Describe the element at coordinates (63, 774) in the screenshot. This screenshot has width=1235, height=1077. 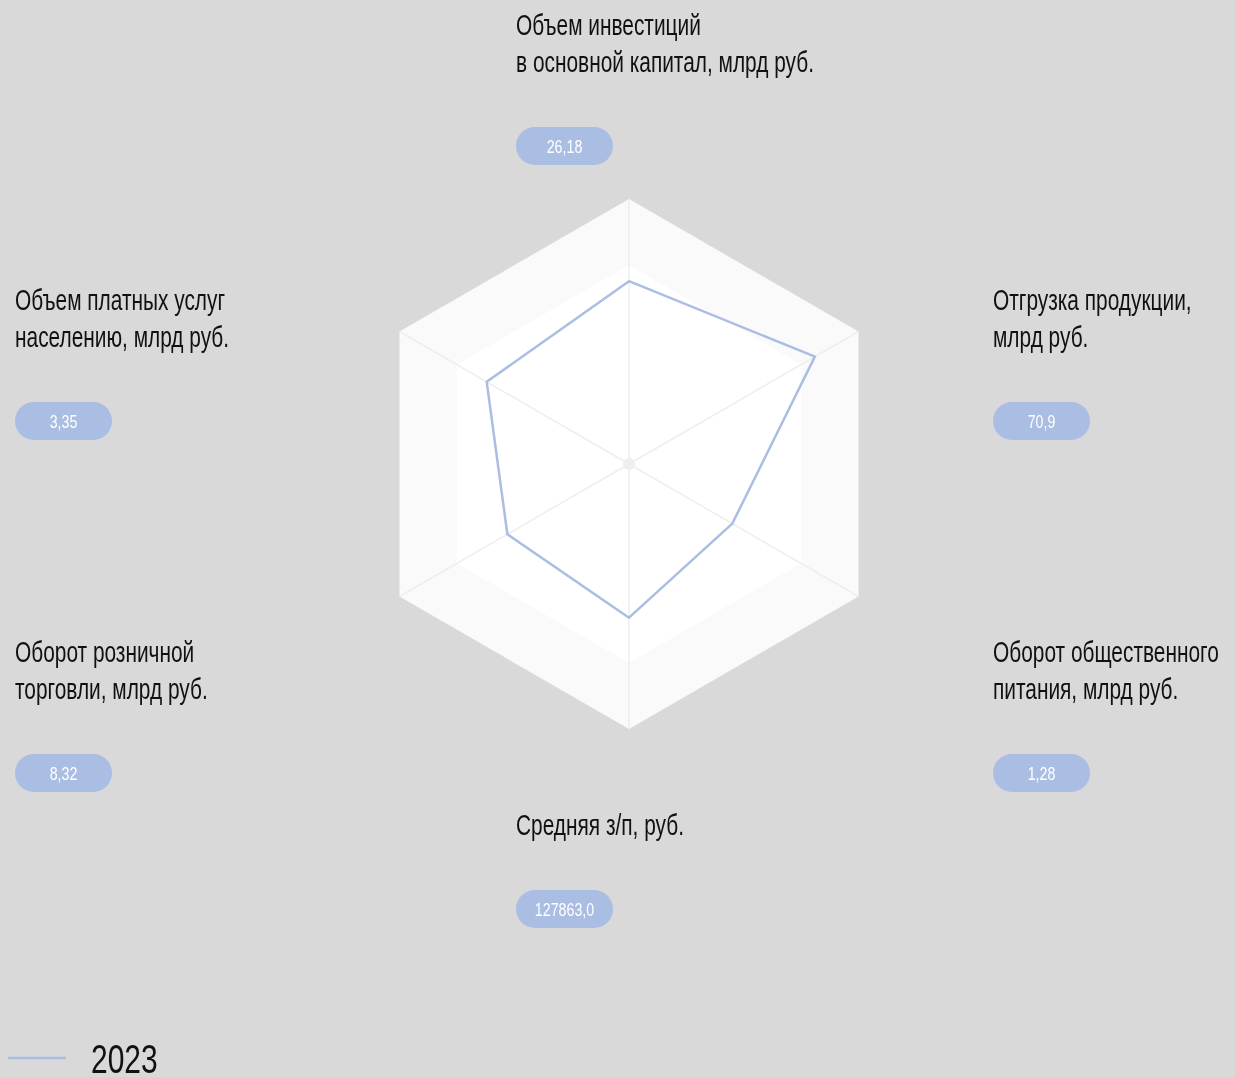
I see `text: 8,32` at that location.